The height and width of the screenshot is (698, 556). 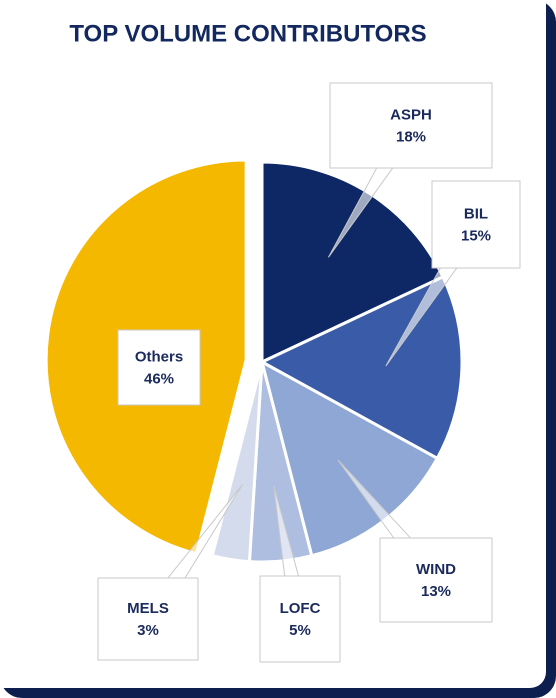 What do you see at coordinates (436, 591) in the screenshot?
I see `slice-value-label: 13%` at bounding box center [436, 591].